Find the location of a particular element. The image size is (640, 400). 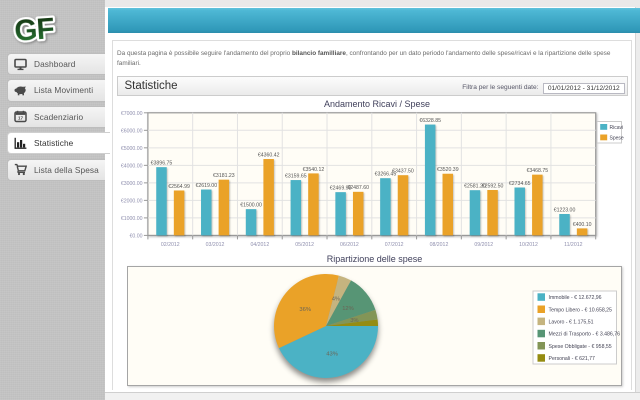

svg-text: €400.10 is located at coordinates (582, 225).